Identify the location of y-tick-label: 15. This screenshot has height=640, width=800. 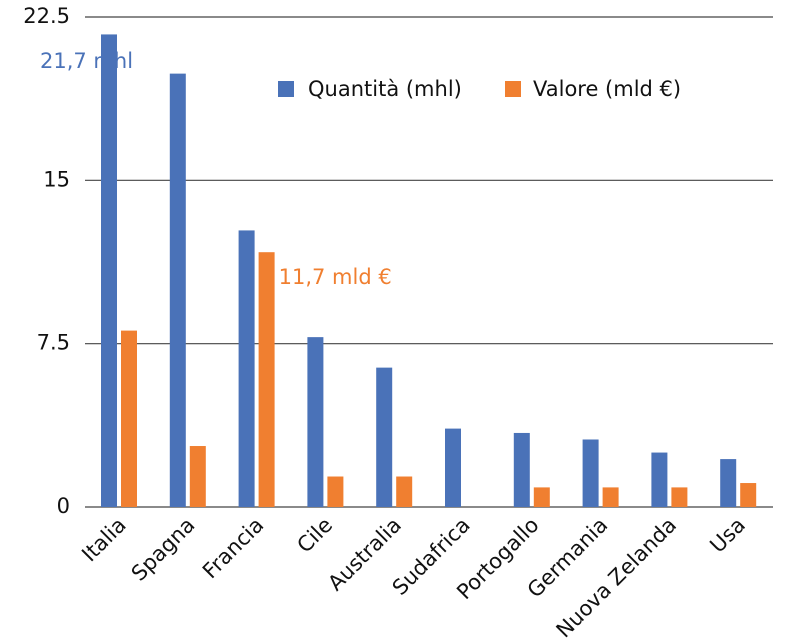
(56, 179).